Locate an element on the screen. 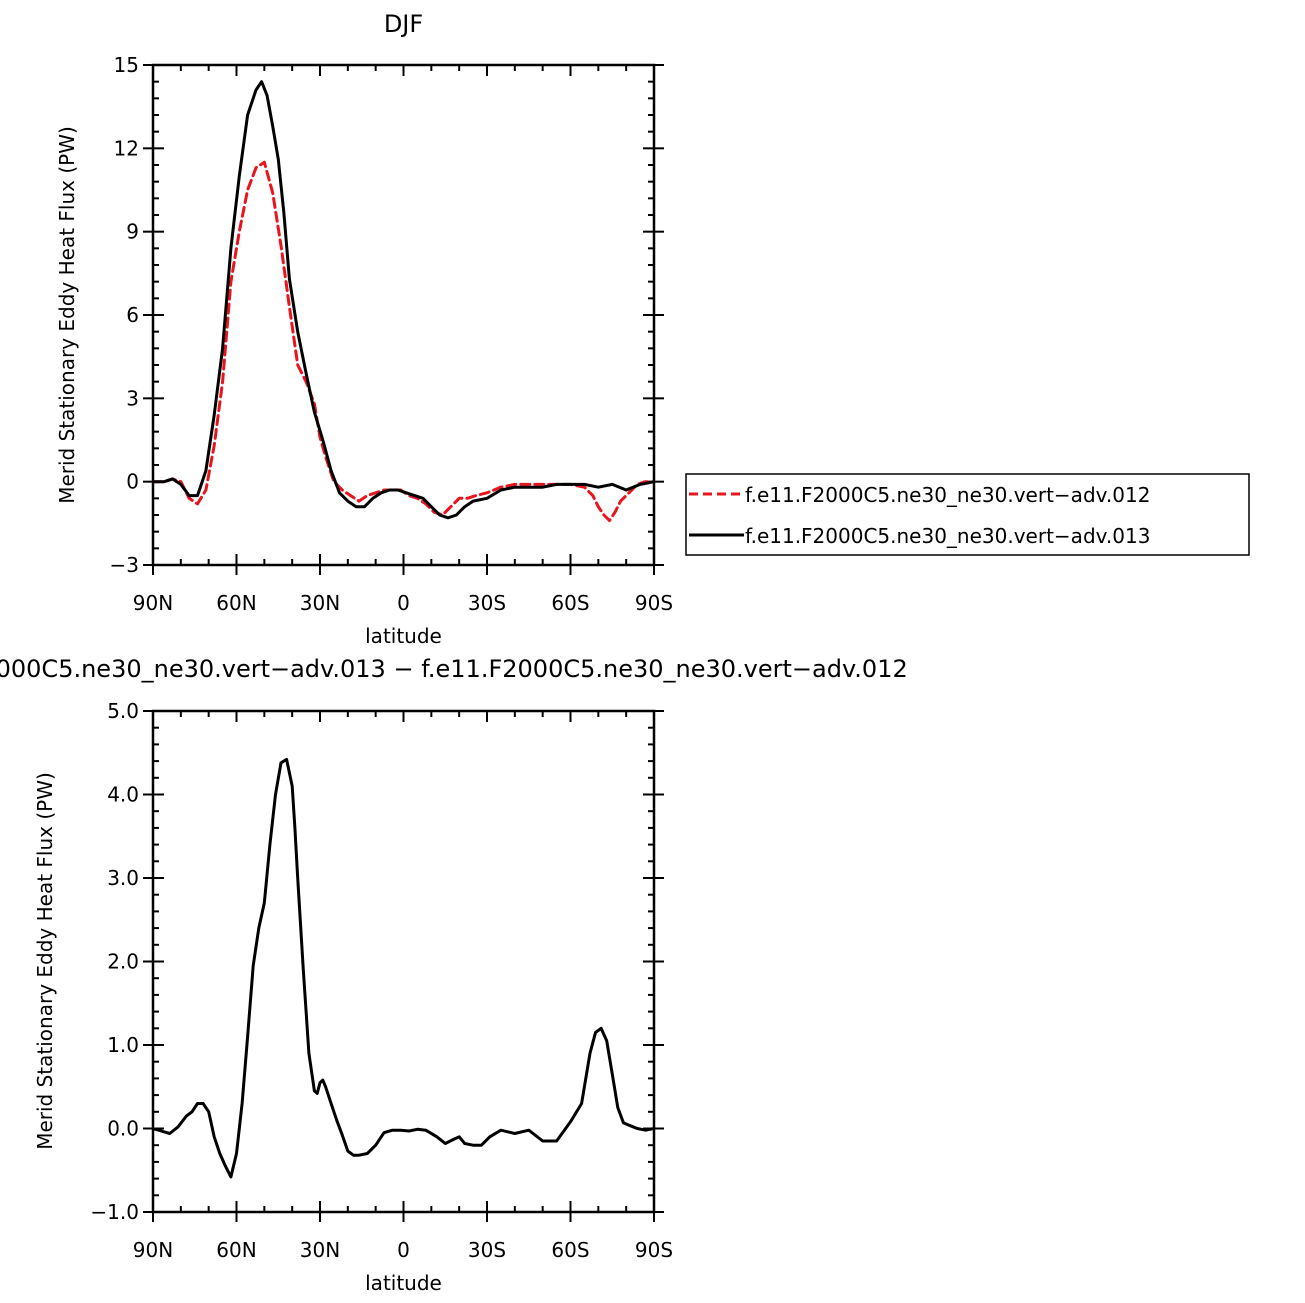 The height and width of the screenshot is (1303, 1305). bottom-y-tick-label: 0.0 is located at coordinates (123, 1129).